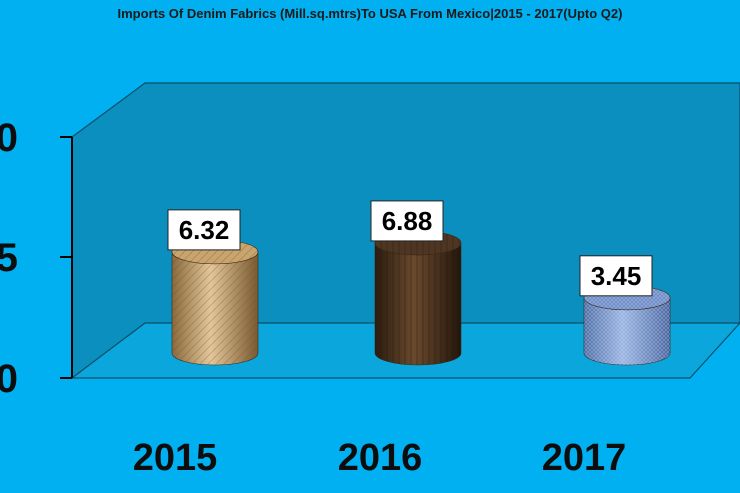 This screenshot has width=740, height=493. I want to click on data-label: 3.45, so click(616, 276).